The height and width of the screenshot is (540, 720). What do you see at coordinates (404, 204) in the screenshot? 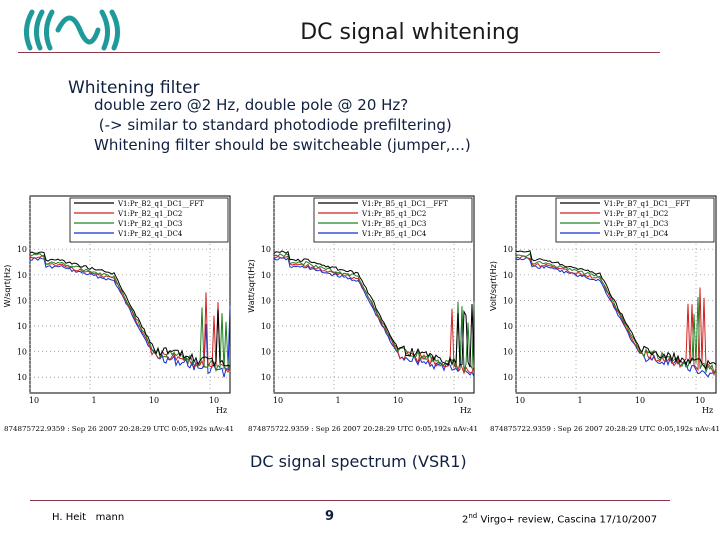
I see `legend-entry: V1:Pr_B5_q1_DC1__FFT` at bounding box center [404, 204].